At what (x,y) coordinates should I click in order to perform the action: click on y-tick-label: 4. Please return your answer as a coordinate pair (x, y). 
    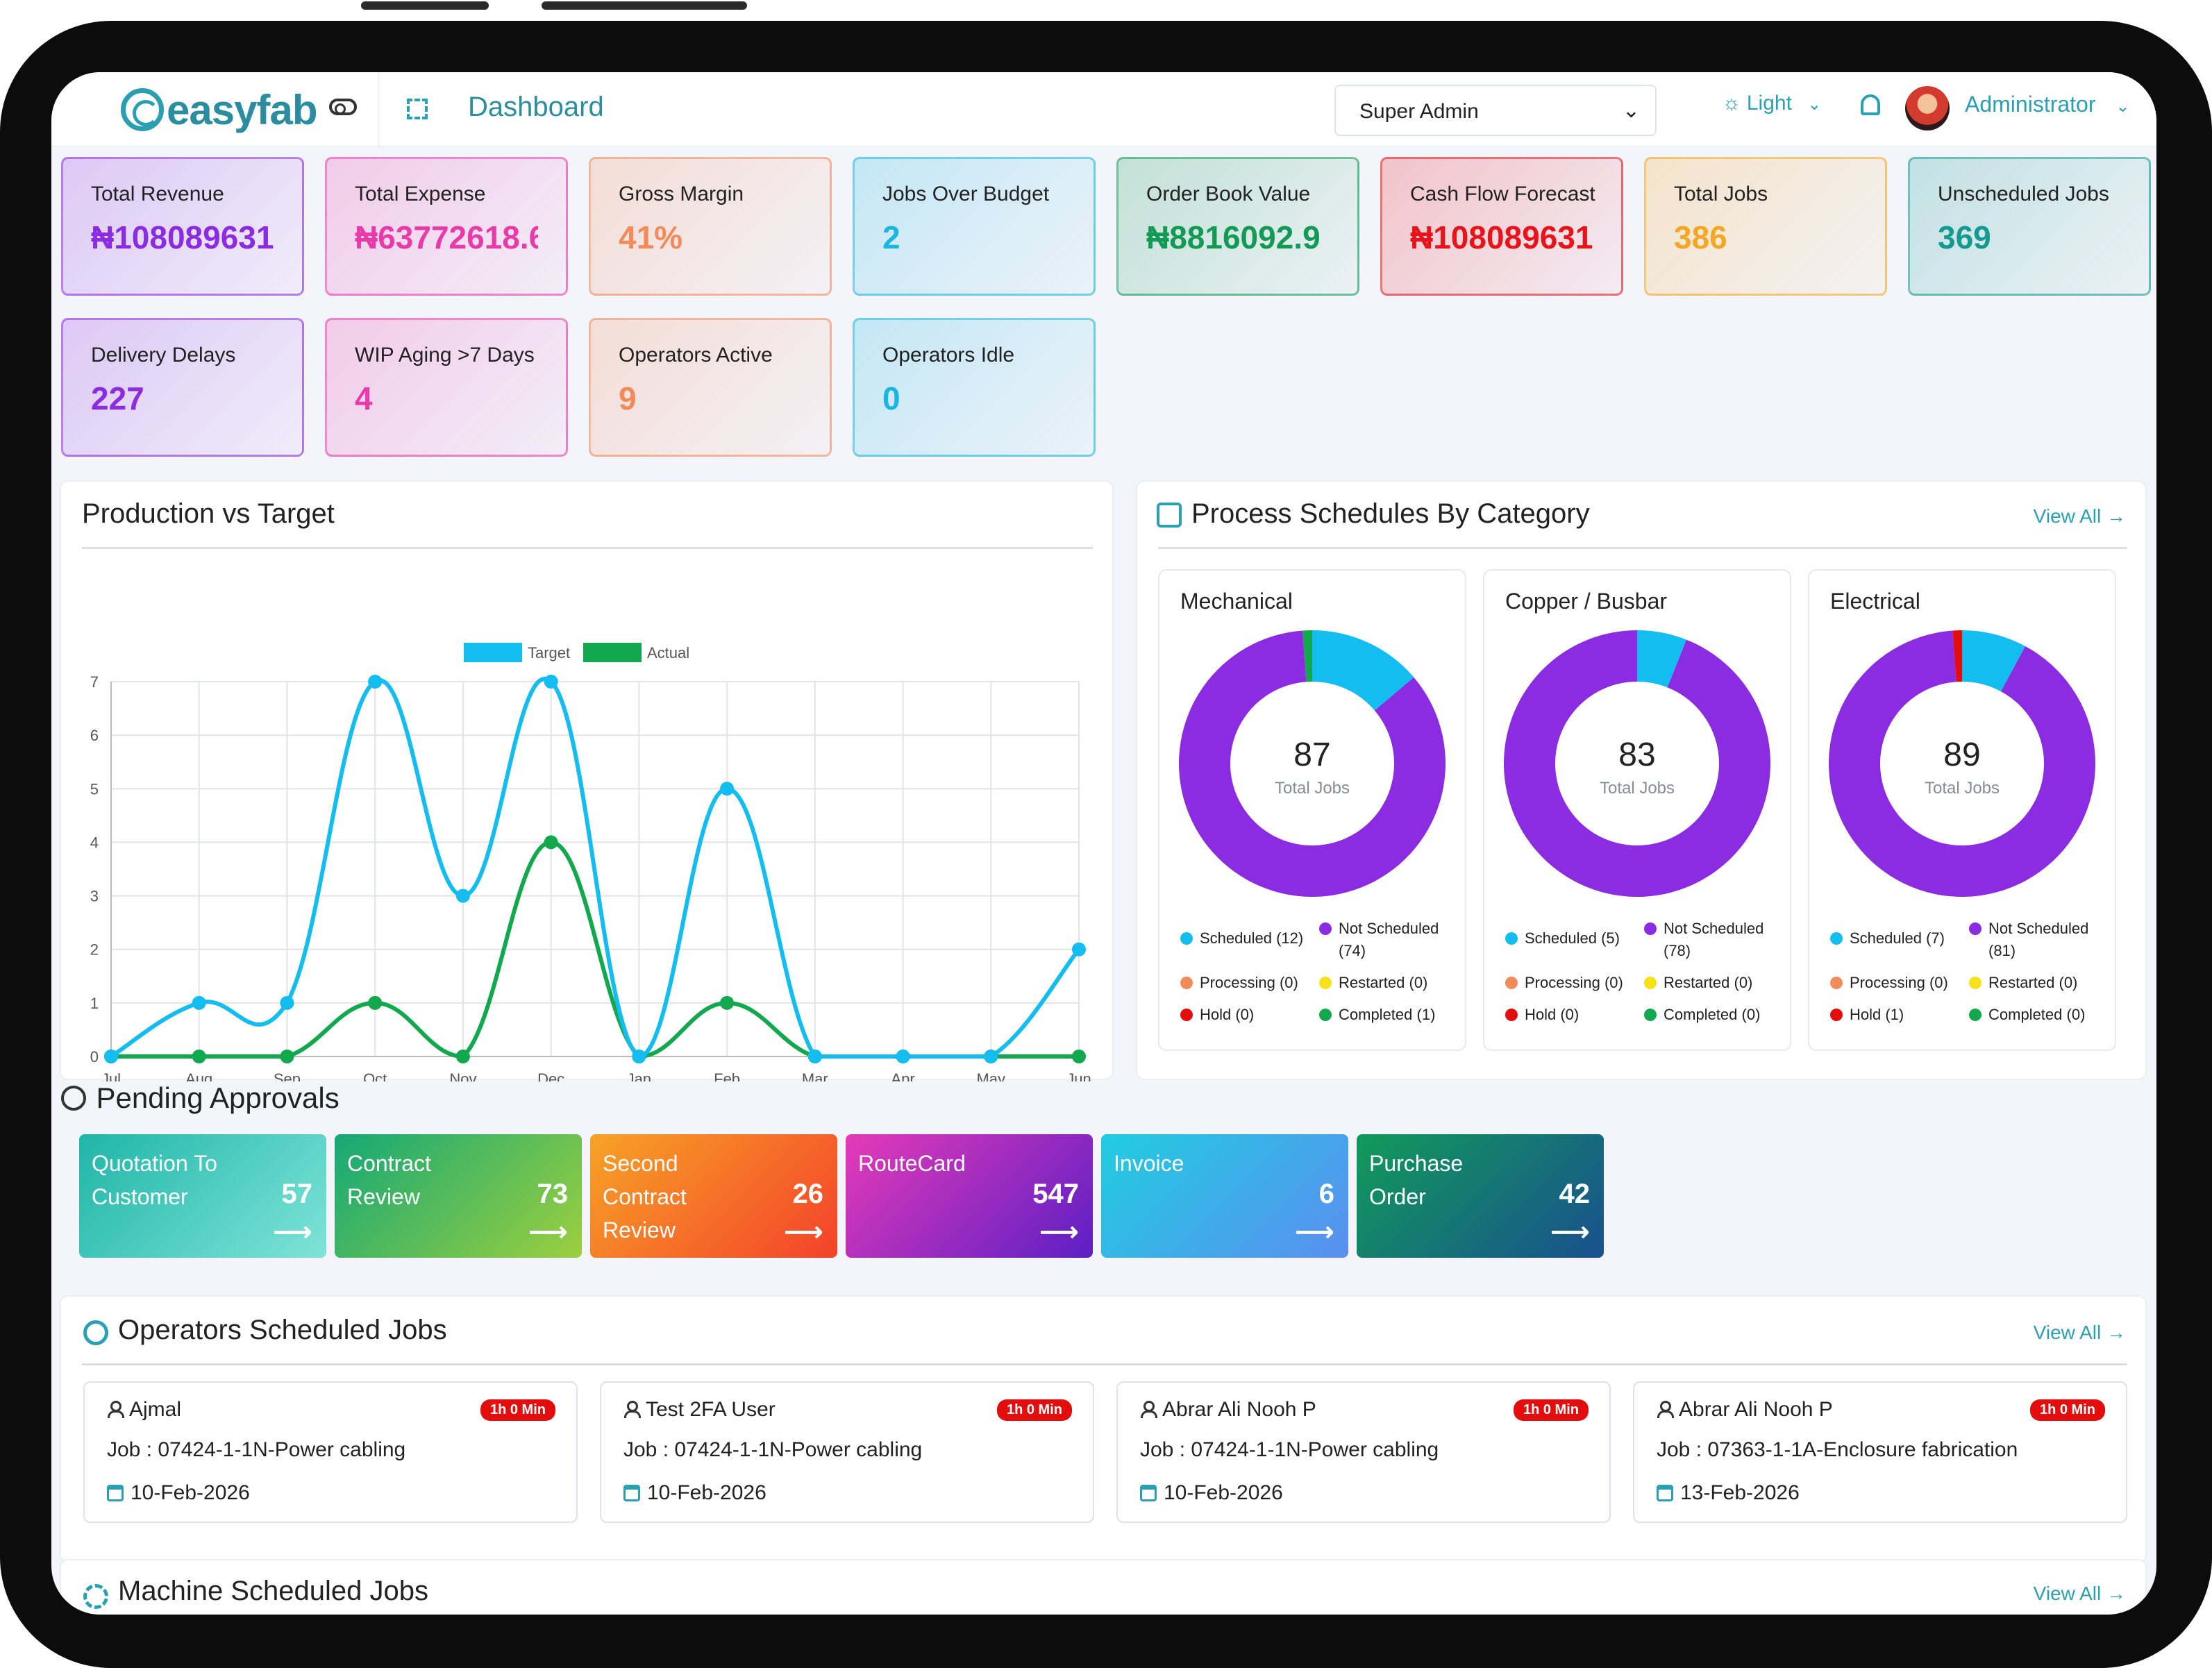
    Looking at the image, I should click on (94, 842).